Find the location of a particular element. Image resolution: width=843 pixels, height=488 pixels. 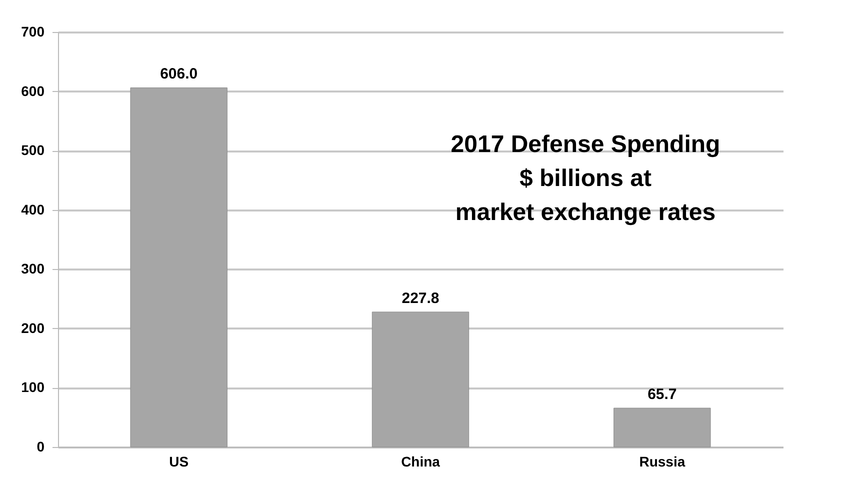

y-tick-label: 500 is located at coordinates (33, 150).